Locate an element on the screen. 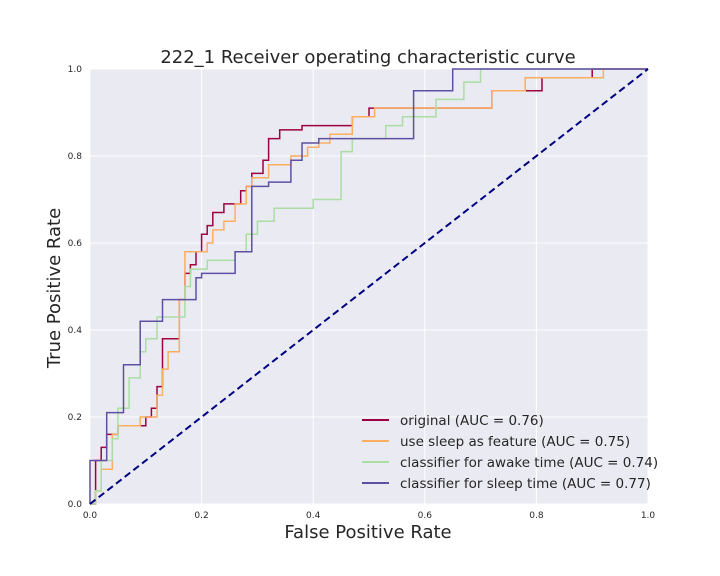  x-tick-label: 0.8 is located at coordinates (536, 516).